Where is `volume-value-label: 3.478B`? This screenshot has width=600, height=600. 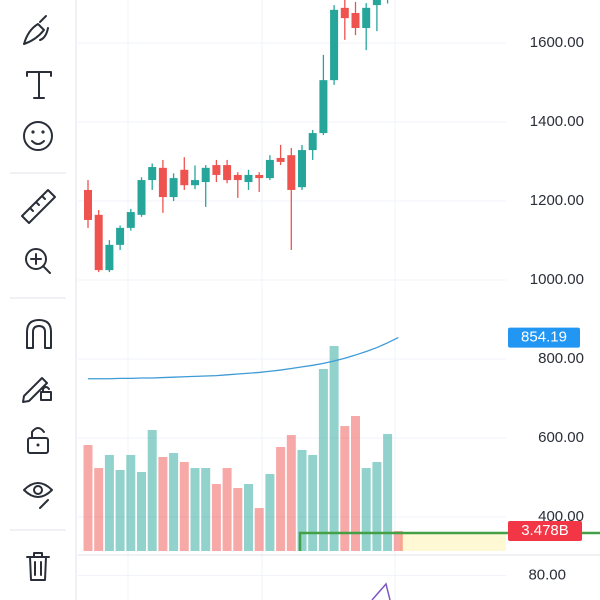
volume-value-label: 3.478B is located at coordinates (545, 530).